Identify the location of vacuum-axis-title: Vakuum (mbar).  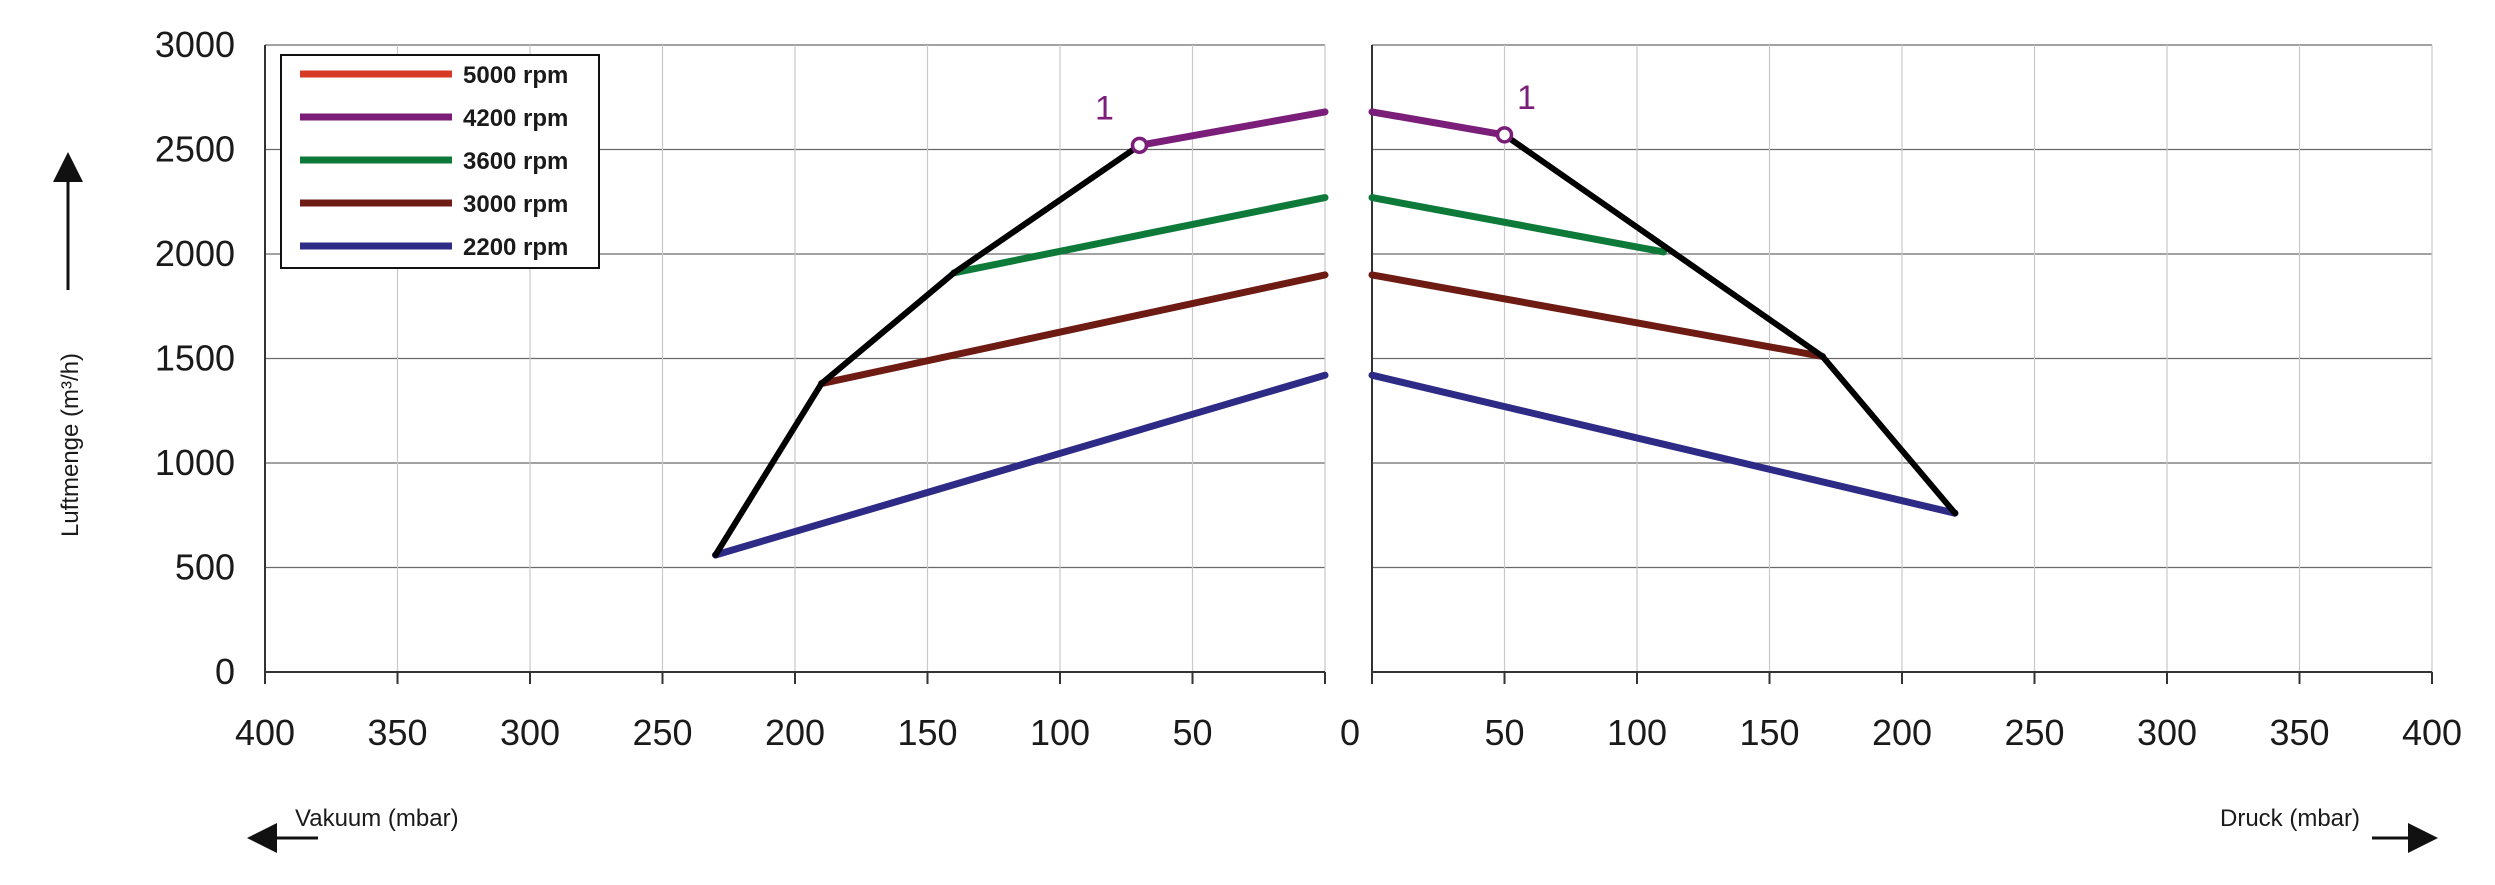
(377, 818).